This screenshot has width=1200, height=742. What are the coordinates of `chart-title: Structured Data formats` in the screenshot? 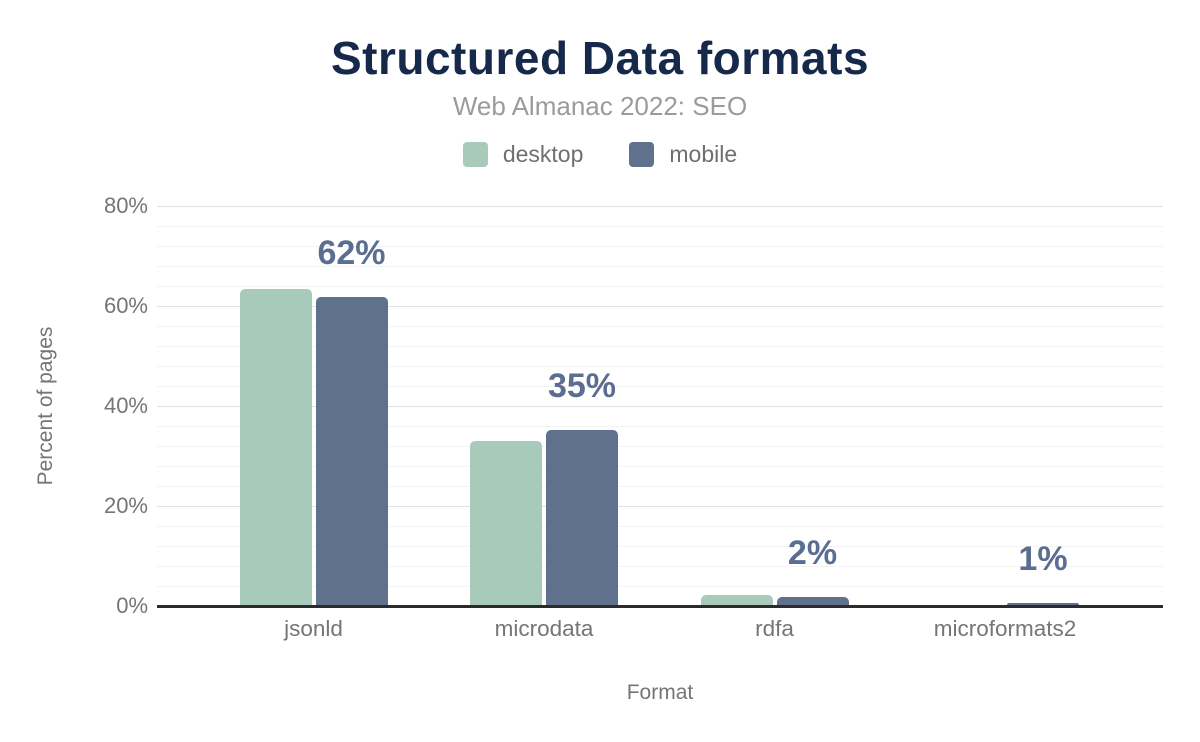 It's located at (600, 58).